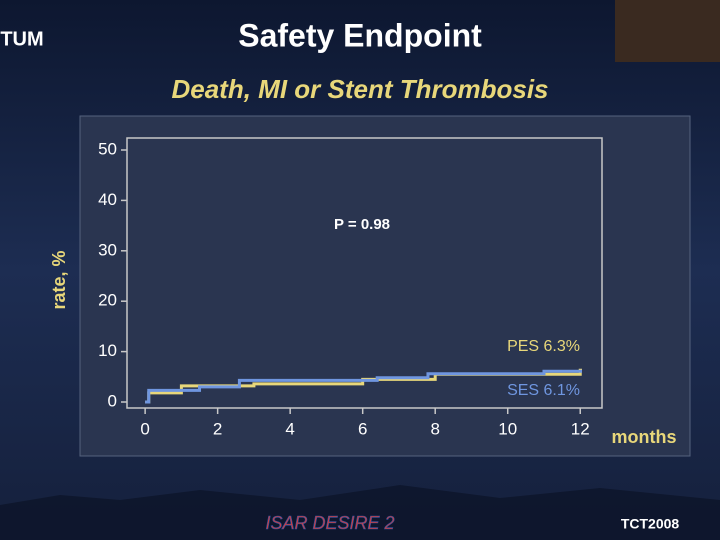  I want to click on skyline, so click(360, 512).